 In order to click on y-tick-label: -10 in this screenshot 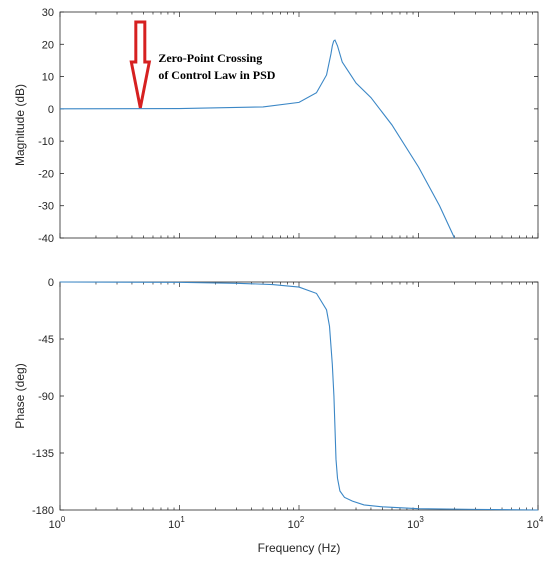, I will do `click(46, 142)`.